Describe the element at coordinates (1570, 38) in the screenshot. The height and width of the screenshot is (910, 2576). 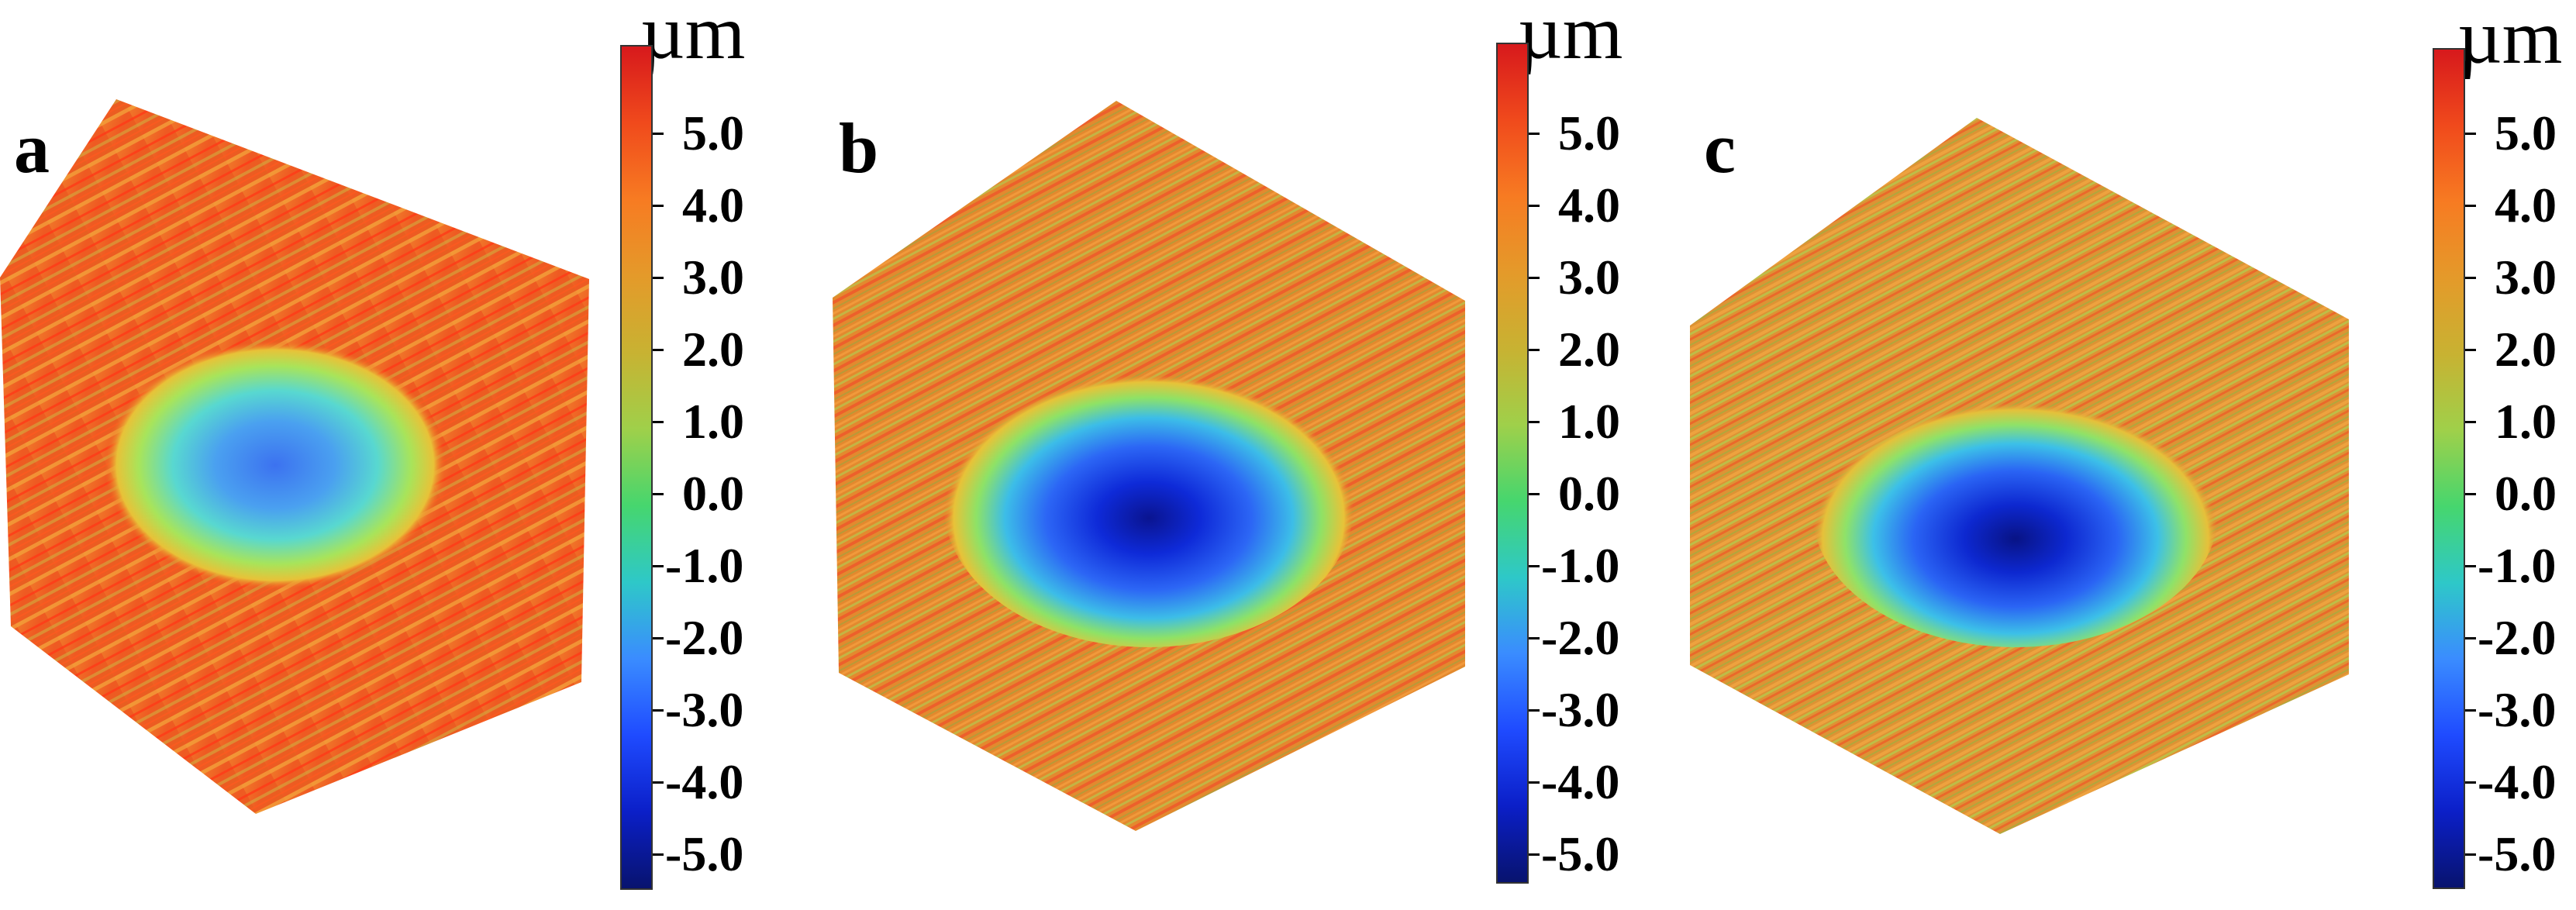
I see `colorbar-unit-b: µm` at that location.